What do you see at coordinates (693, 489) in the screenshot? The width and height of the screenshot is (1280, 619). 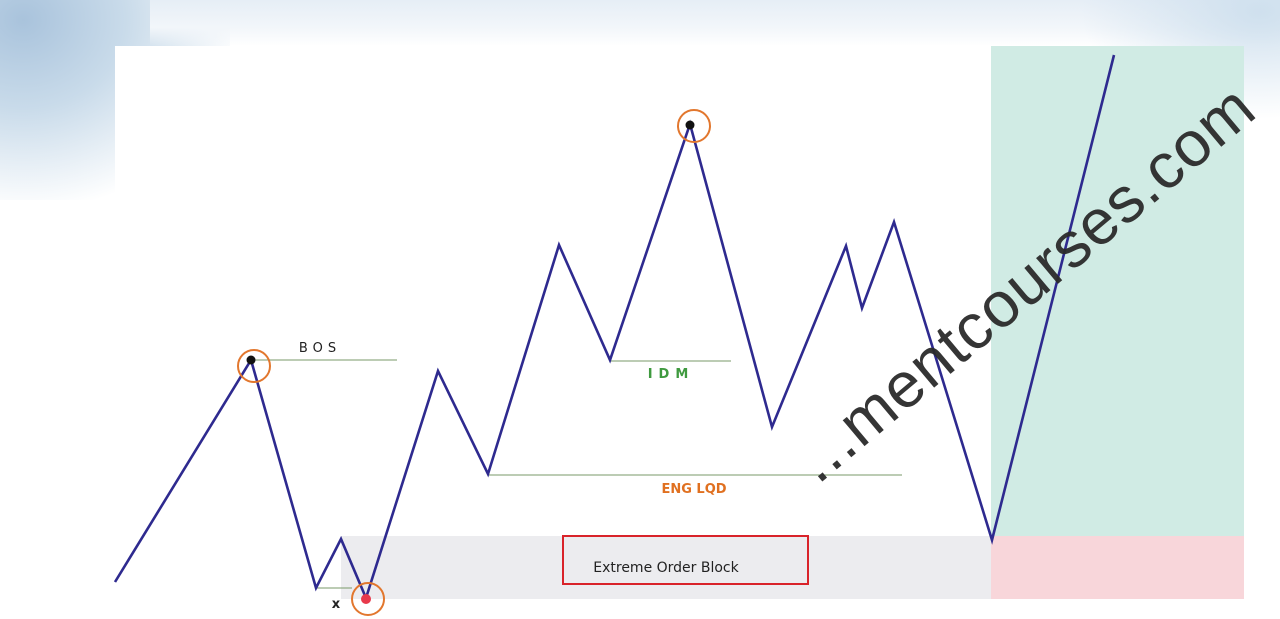 I see `eng-lqd-label: ENG LQD` at bounding box center [693, 489].